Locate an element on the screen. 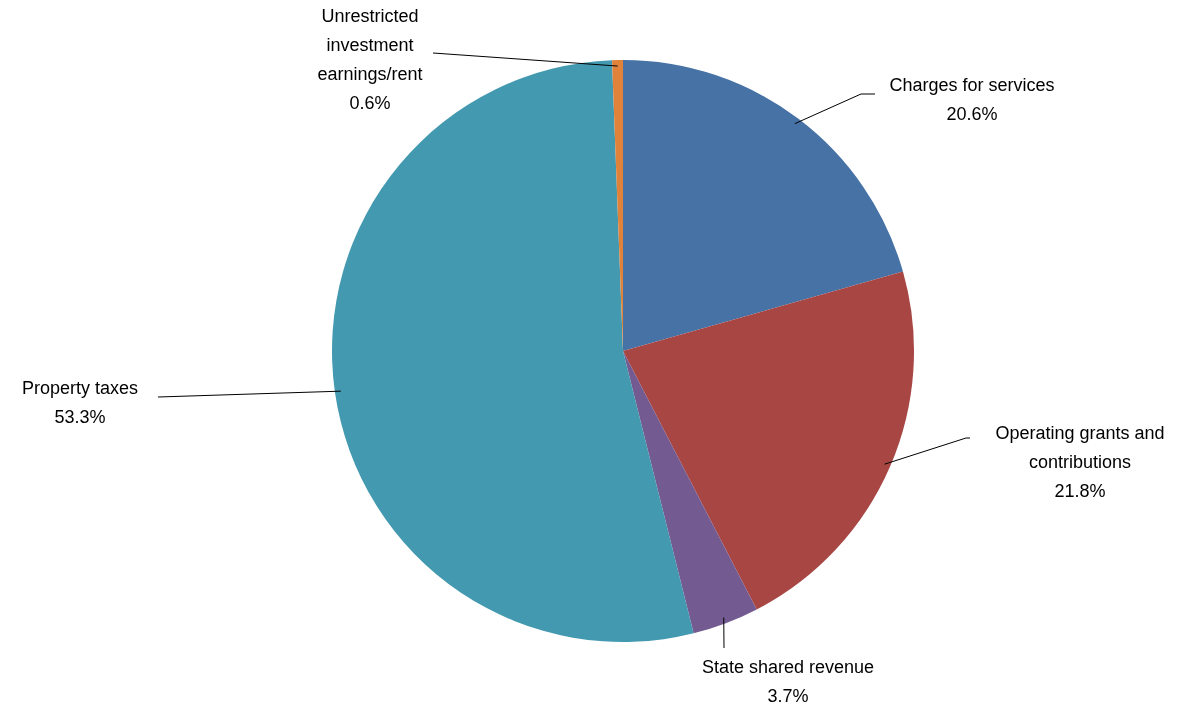 The height and width of the screenshot is (708, 1191). data-label: 3.7% is located at coordinates (788, 695).